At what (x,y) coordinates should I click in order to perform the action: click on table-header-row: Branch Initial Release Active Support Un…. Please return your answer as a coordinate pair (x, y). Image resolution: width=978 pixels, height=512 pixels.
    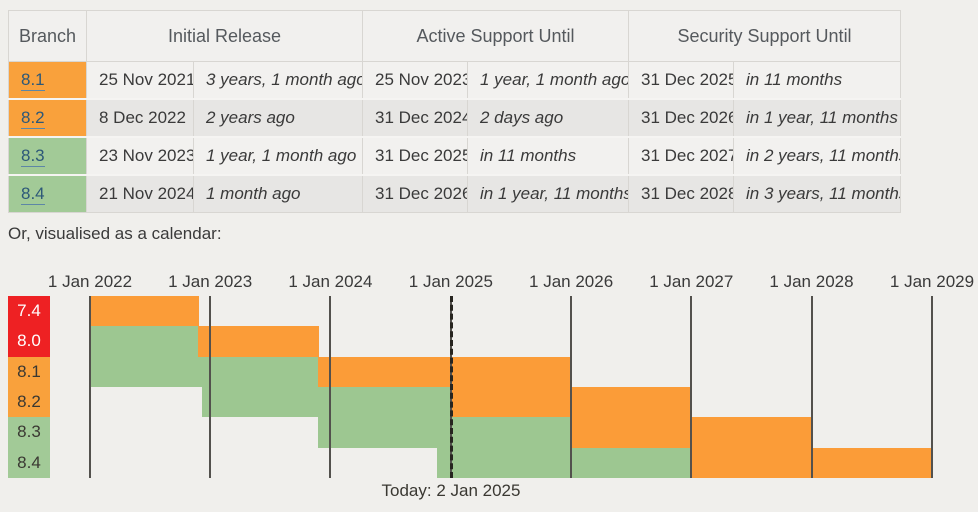
    Looking at the image, I should click on (454, 36).